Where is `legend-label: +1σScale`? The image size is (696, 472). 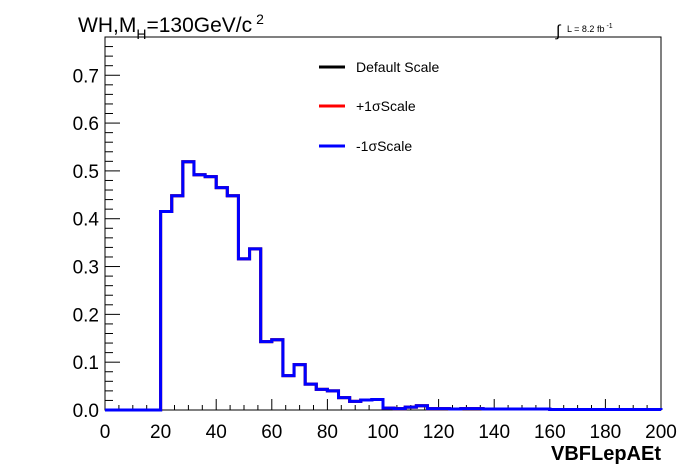 legend-label: +1σScale is located at coordinates (386, 106).